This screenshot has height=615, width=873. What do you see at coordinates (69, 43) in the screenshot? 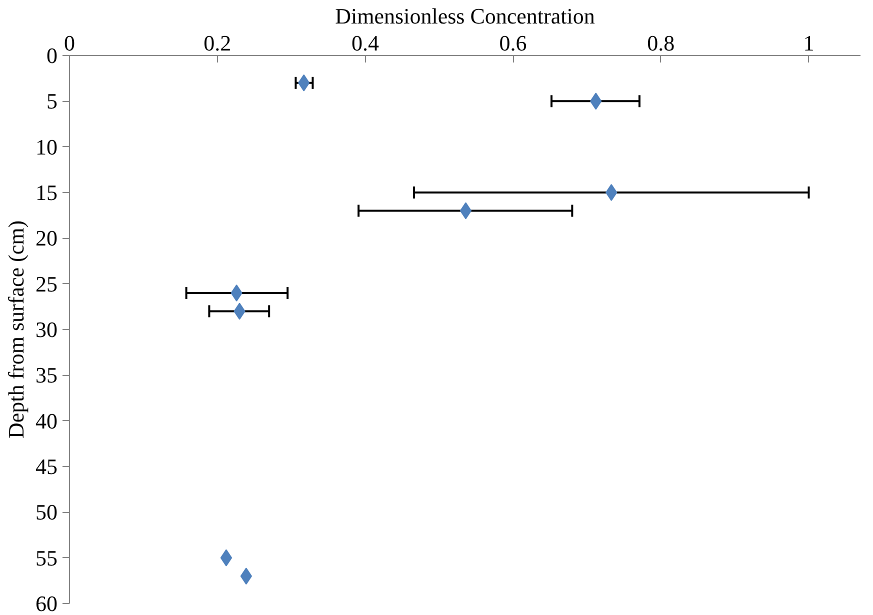
I see `x-tick-label: 0` at bounding box center [69, 43].